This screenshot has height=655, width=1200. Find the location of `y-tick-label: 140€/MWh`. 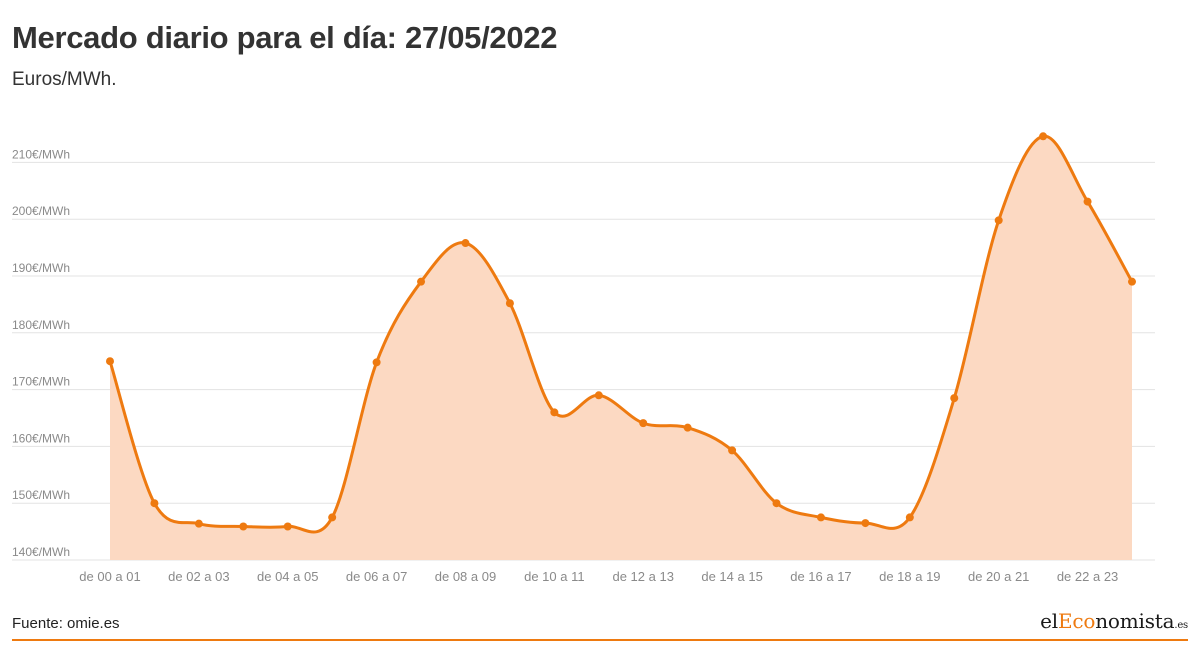

y-tick-label: 140€/MWh is located at coordinates (41, 552).